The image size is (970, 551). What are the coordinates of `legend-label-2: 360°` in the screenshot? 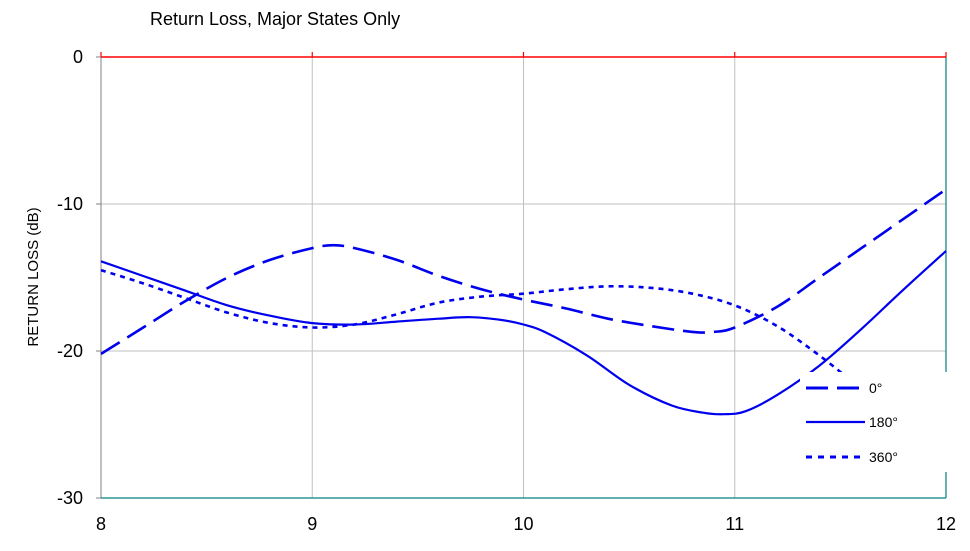 It's located at (883, 457).